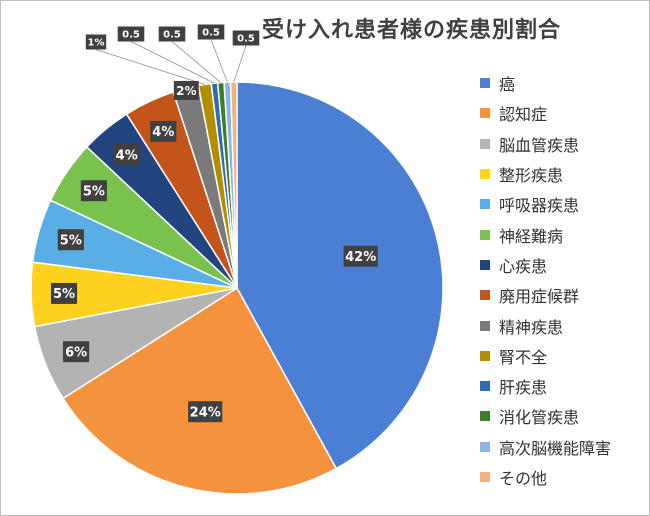 The height and width of the screenshot is (516, 650). I want to click on data-label-11: 0.5, so click(131, 35).